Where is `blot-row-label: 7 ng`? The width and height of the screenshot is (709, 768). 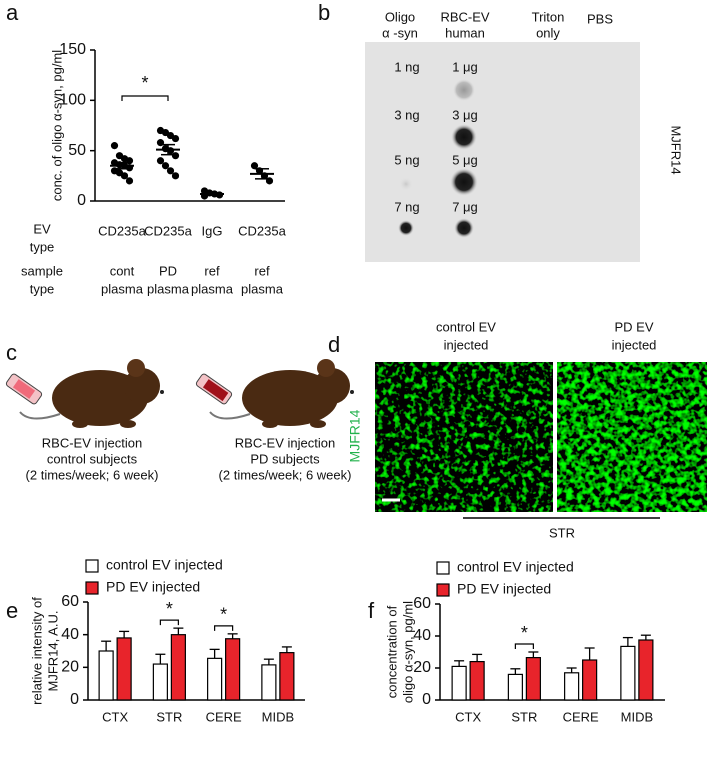 blot-row-label: 7 ng is located at coordinates (406, 206).